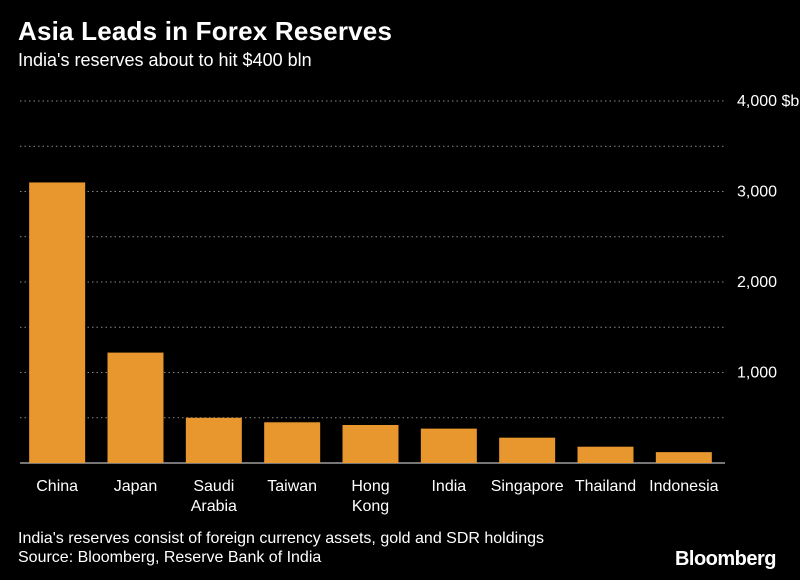 The width and height of the screenshot is (800, 580). I want to click on x-tick-label: Japan, so click(136, 486).